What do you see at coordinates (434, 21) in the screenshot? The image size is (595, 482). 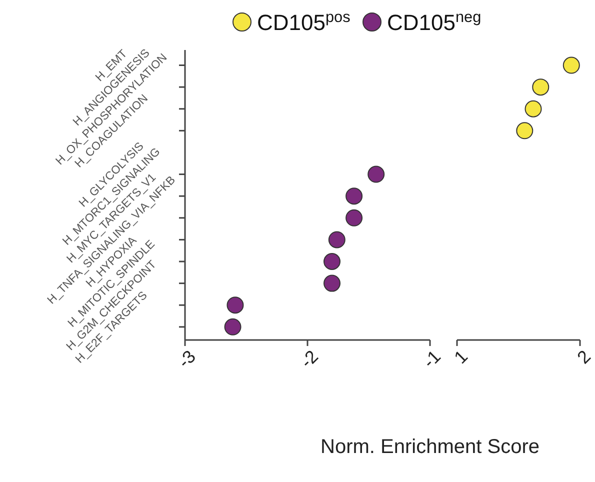 I see `legend-label: CD105$^{neg}$` at bounding box center [434, 21].